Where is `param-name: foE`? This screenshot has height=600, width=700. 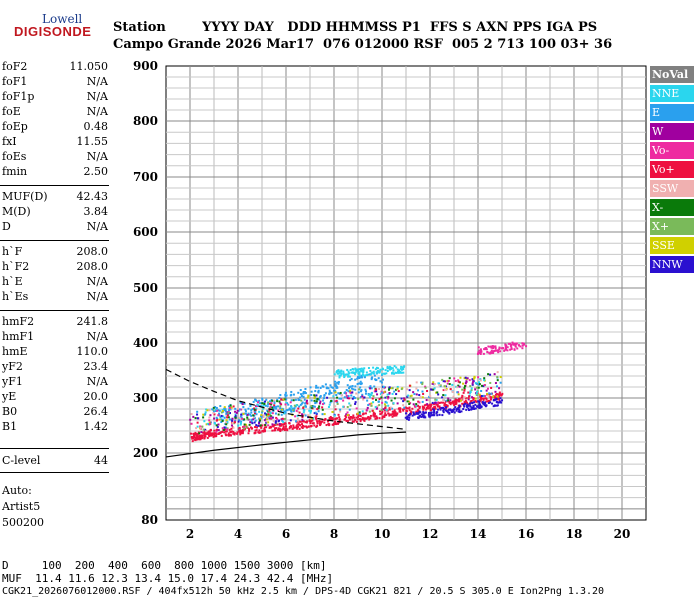
param-name: foE is located at coordinates (11, 111).